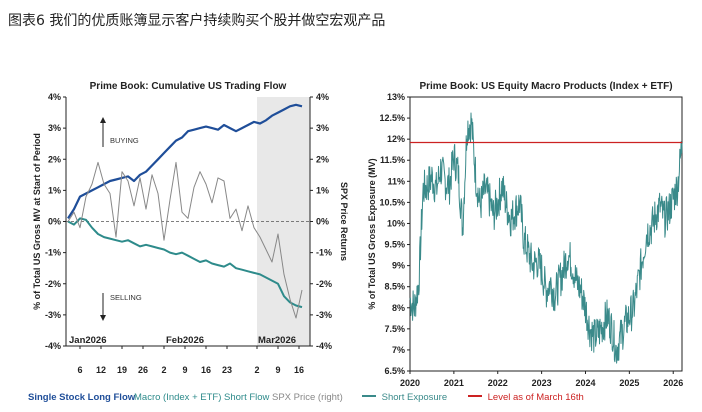  I want to click on left-y-tick-label: -4%, so click(53, 346).